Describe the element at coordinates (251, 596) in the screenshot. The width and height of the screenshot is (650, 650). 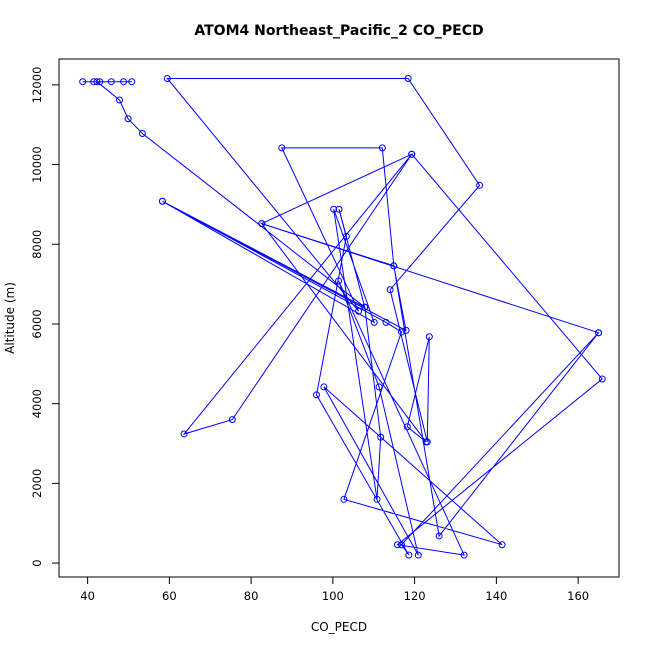
I see `x-tick-label: 80` at that location.